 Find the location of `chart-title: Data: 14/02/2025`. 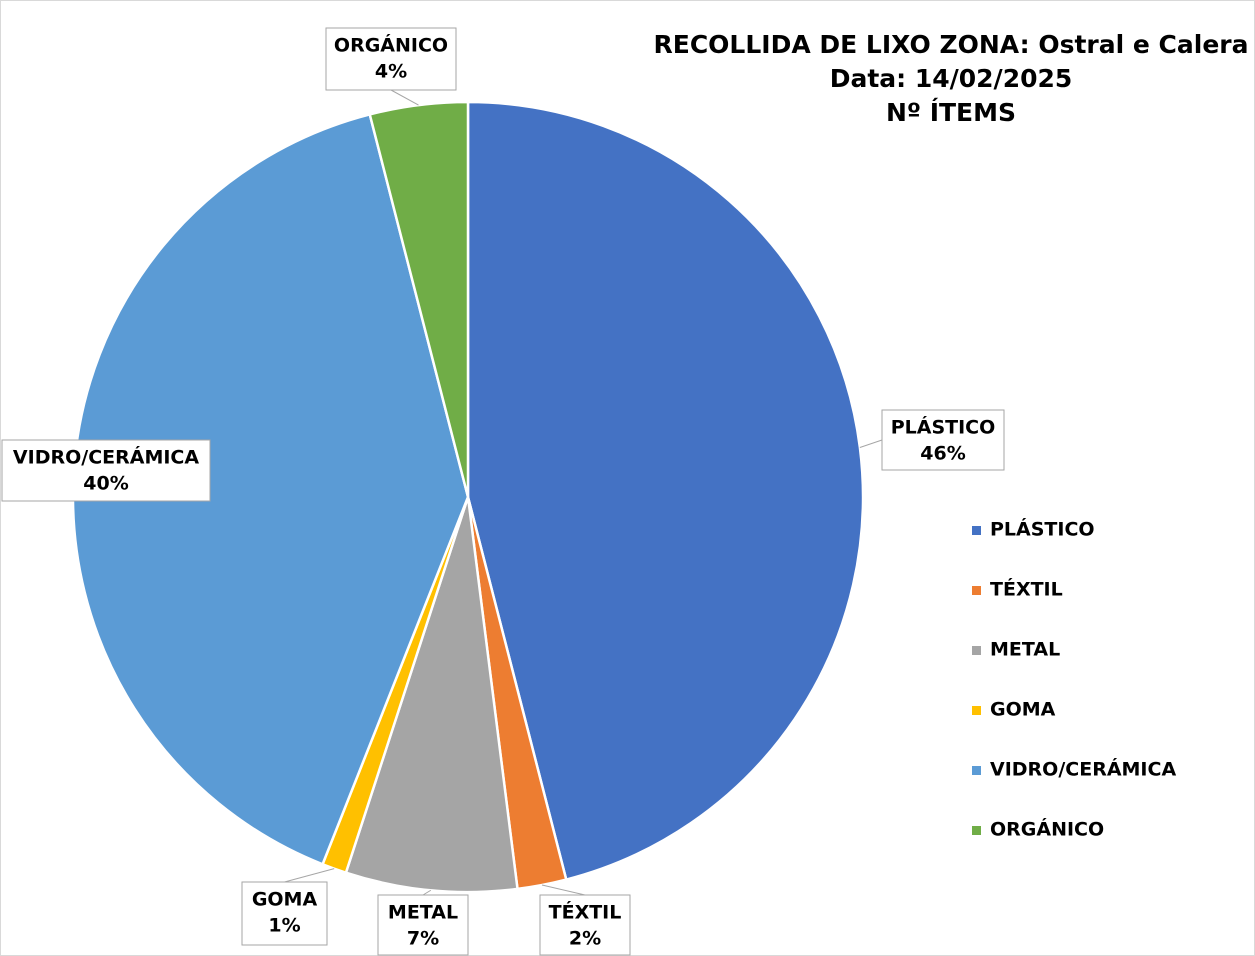

chart-title: Data: 14/02/2025 is located at coordinates (951, 78).